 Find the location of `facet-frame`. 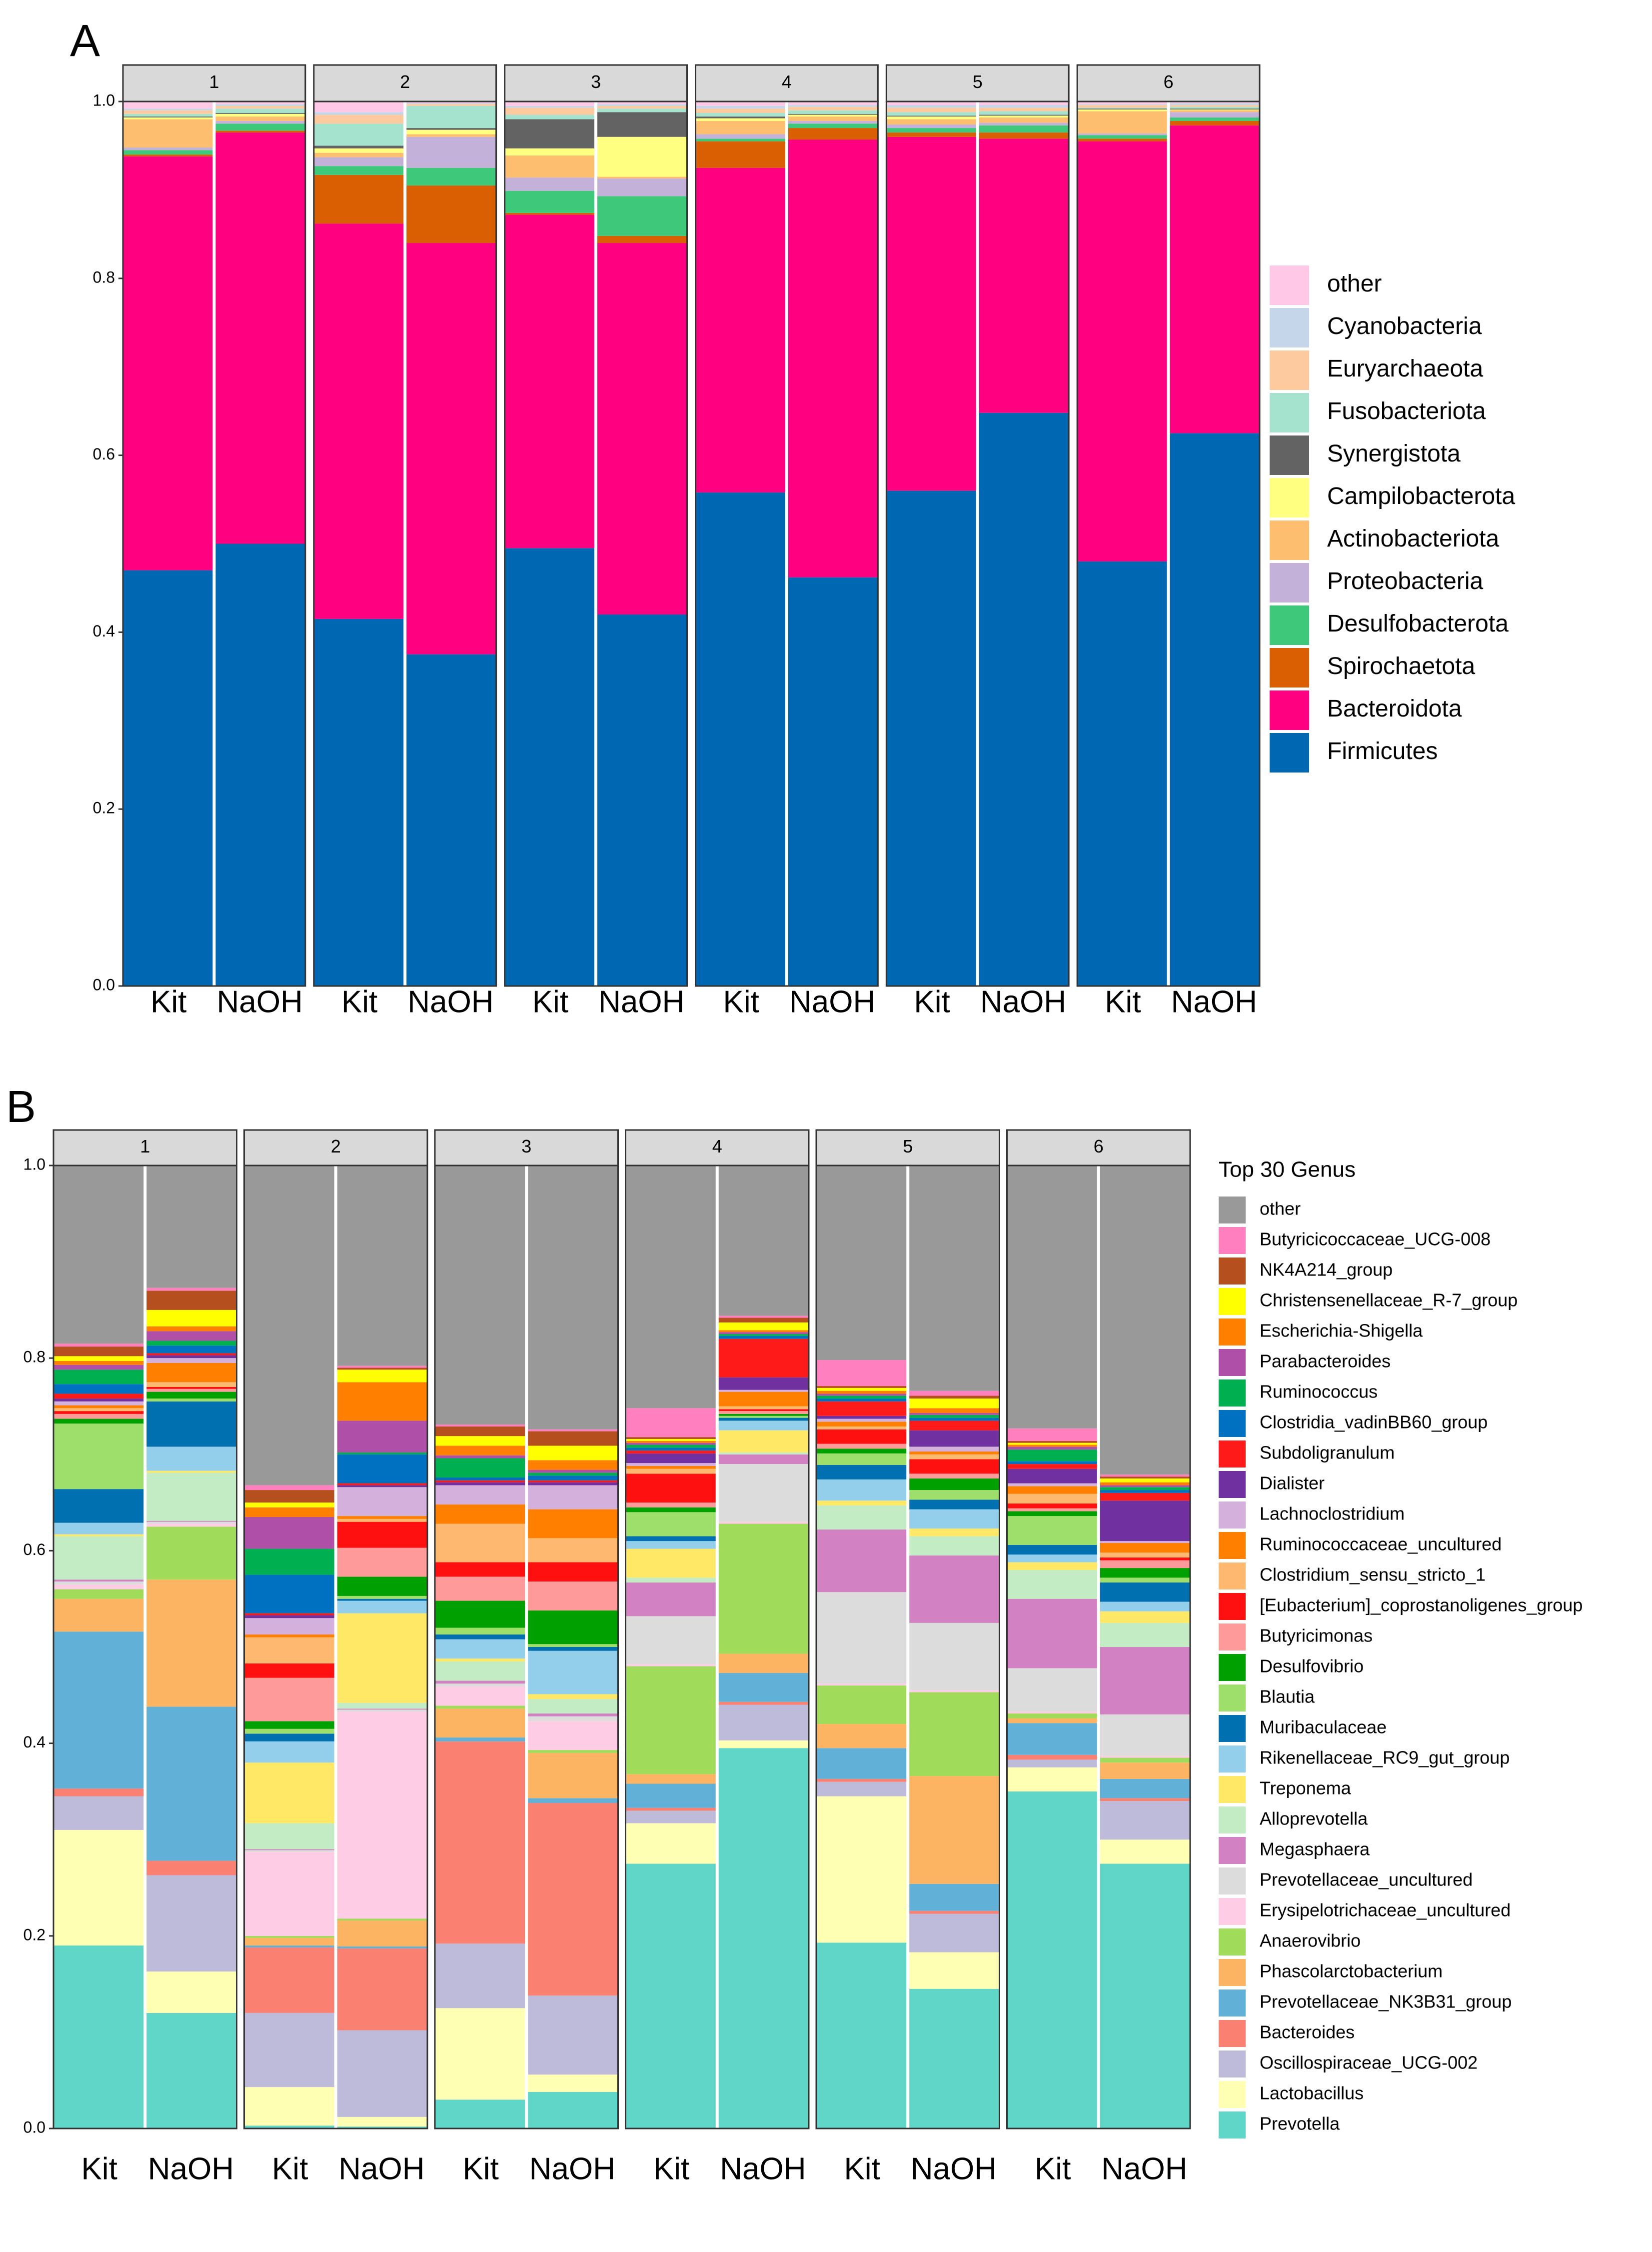

facet-frame is located at coordinates (144, 1647).